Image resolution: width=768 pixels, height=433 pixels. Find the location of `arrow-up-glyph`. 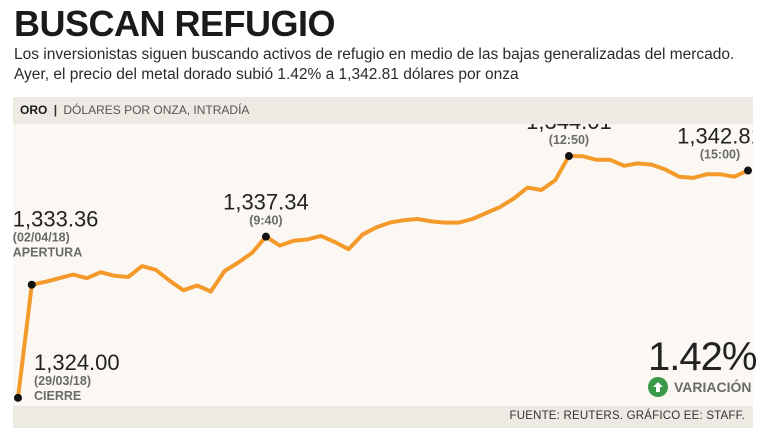

arrow-up-glyph is located at coordinates (658, 387).